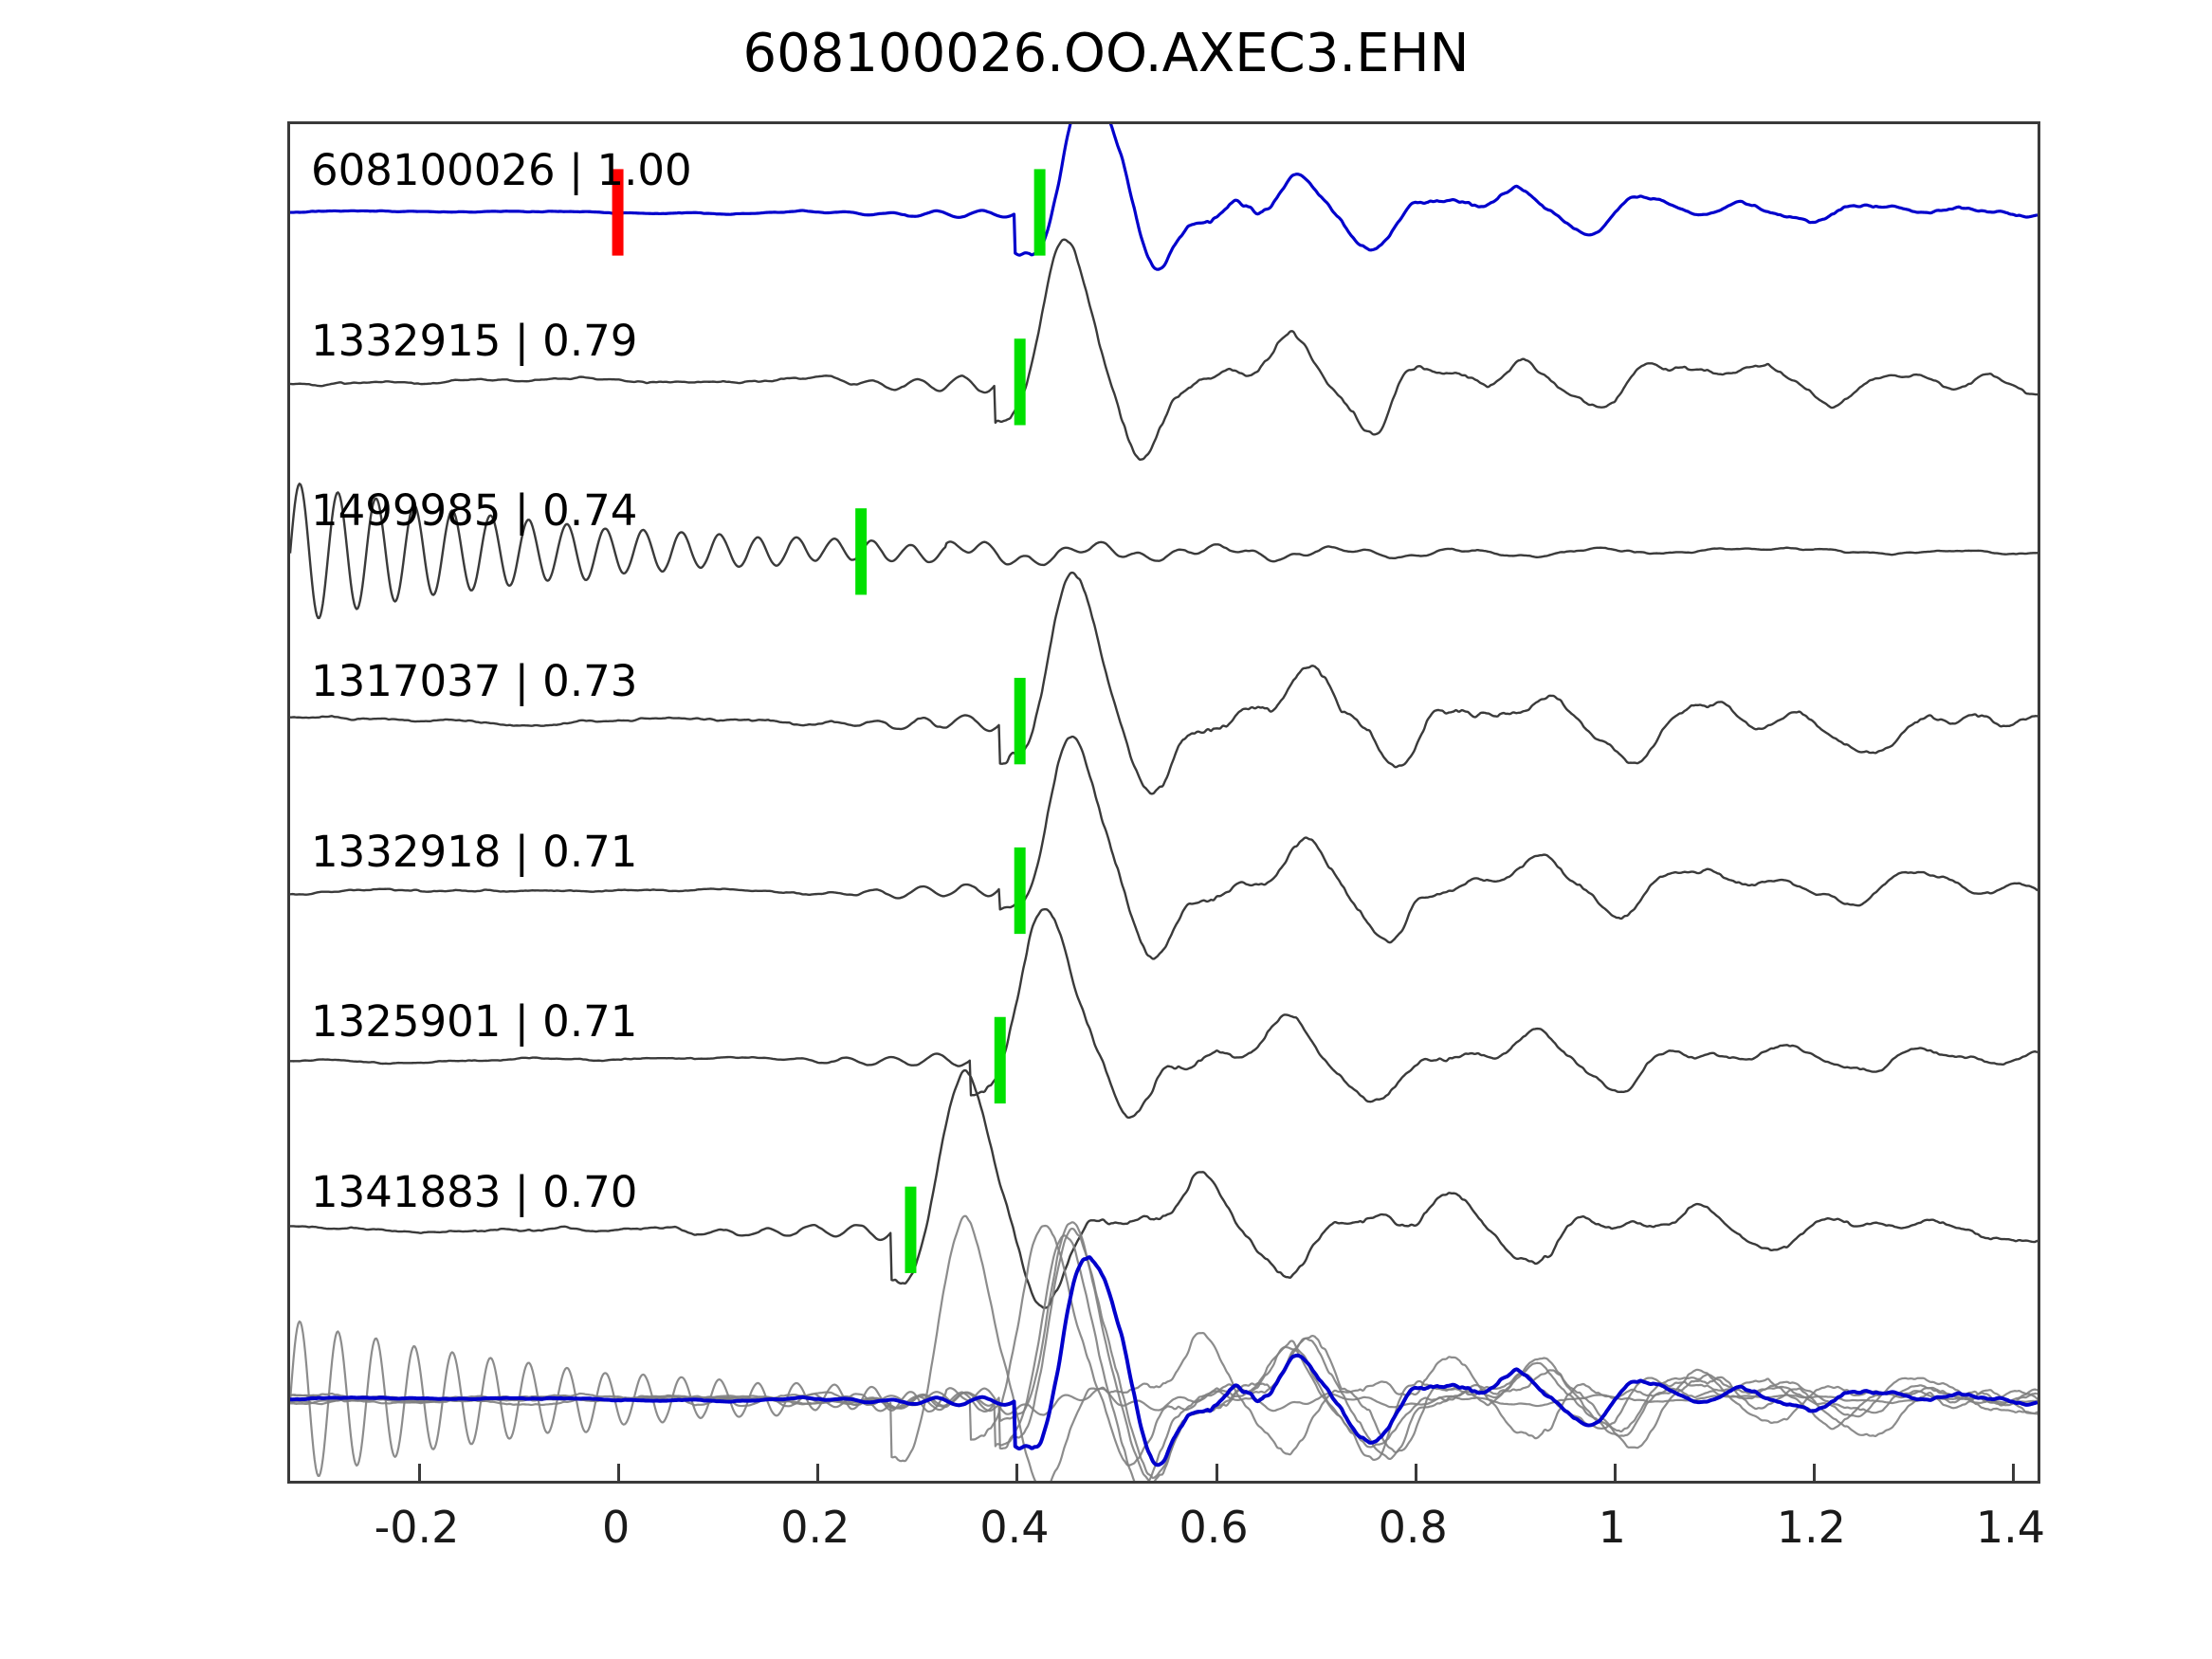  I want to click on xtick-label-6: 1, so click(1612, 1527).